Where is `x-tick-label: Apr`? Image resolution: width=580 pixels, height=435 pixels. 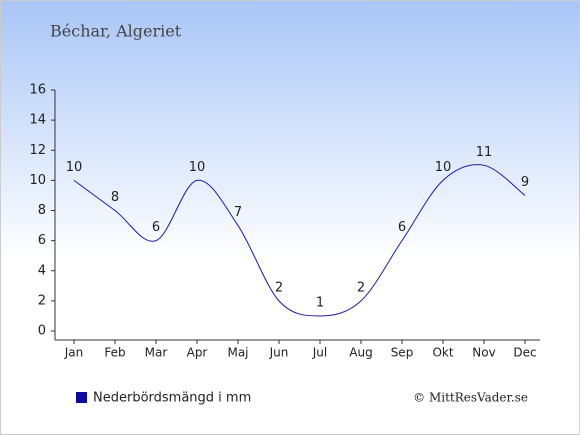
x-tick-label: Apr is located at coordinates (197, 353).